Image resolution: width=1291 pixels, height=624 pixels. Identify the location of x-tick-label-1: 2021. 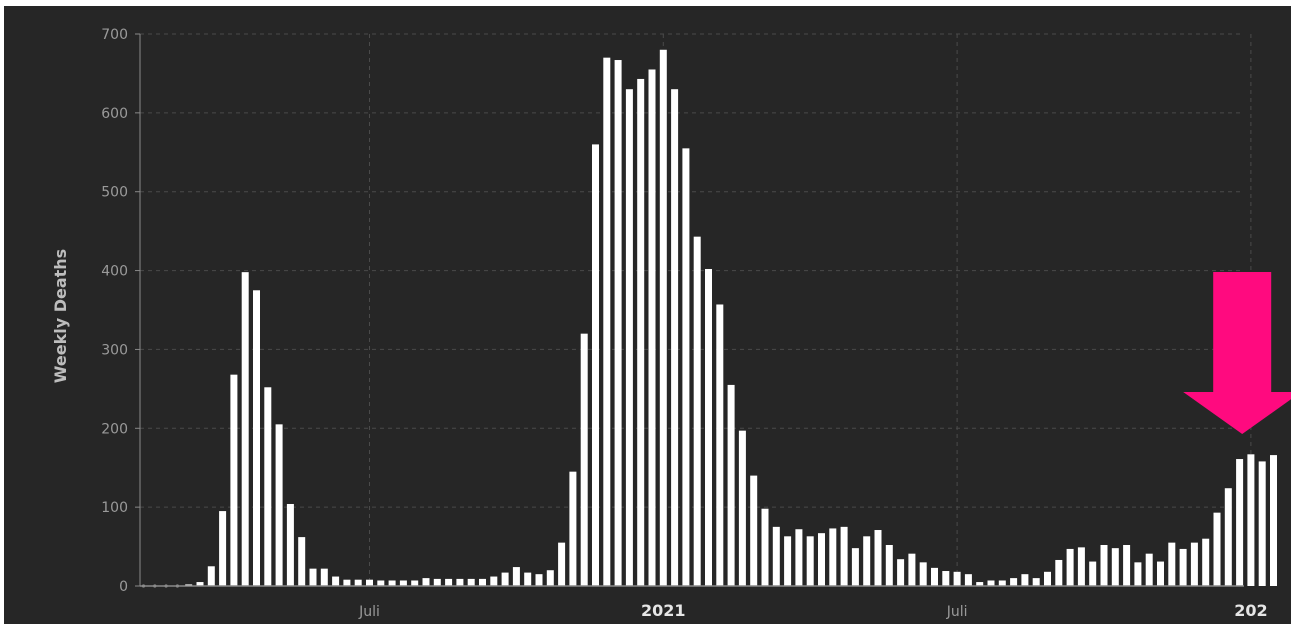
(663, 610).